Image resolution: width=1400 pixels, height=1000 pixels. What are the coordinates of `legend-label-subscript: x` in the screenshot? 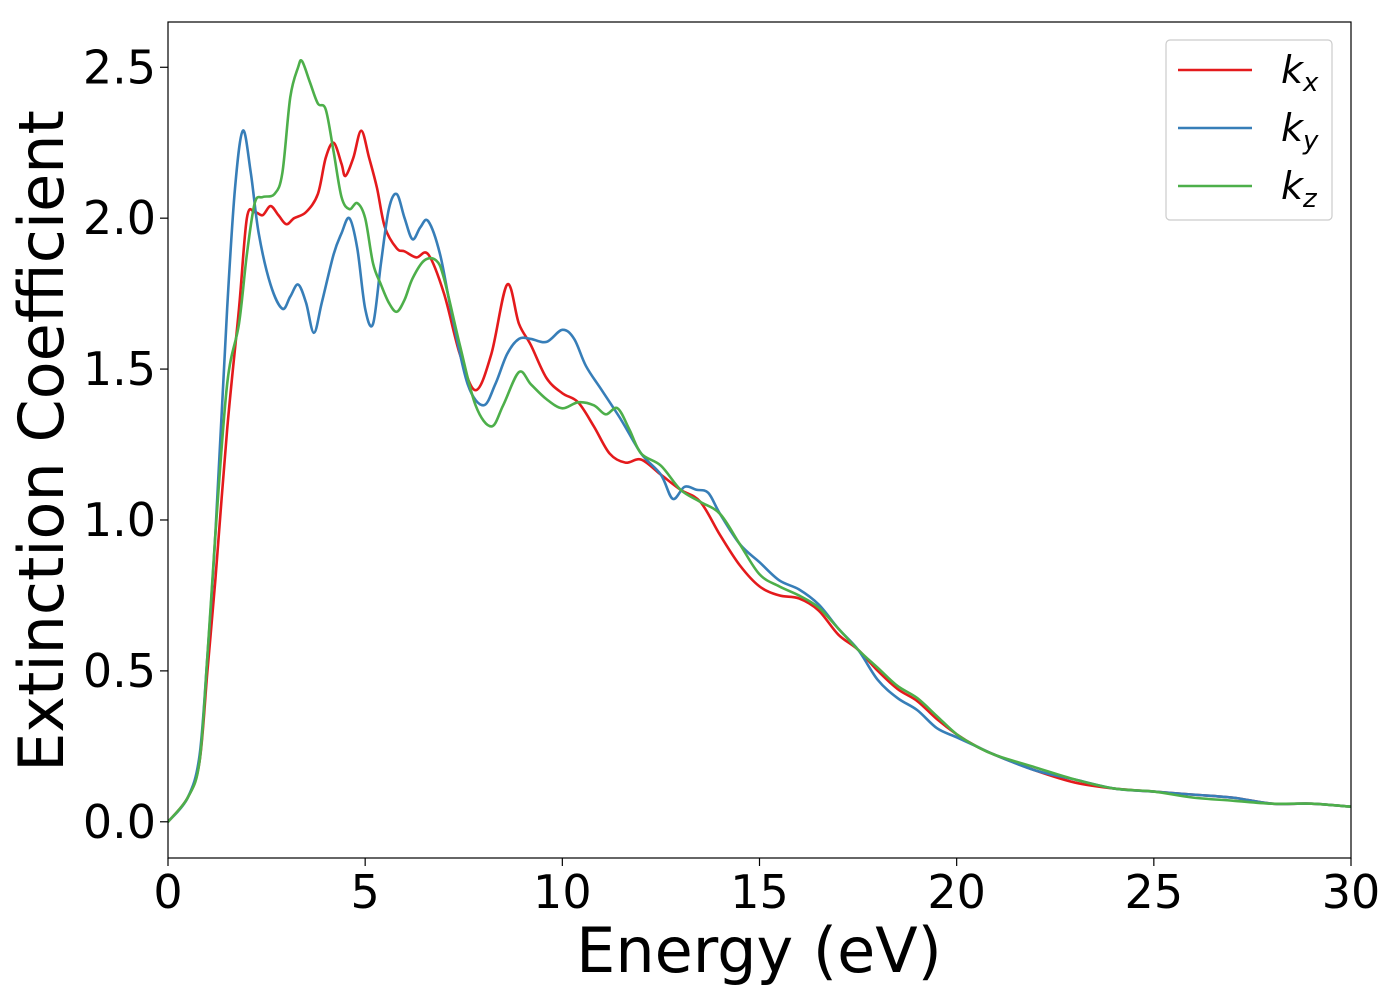 It's located at (1310, 83).